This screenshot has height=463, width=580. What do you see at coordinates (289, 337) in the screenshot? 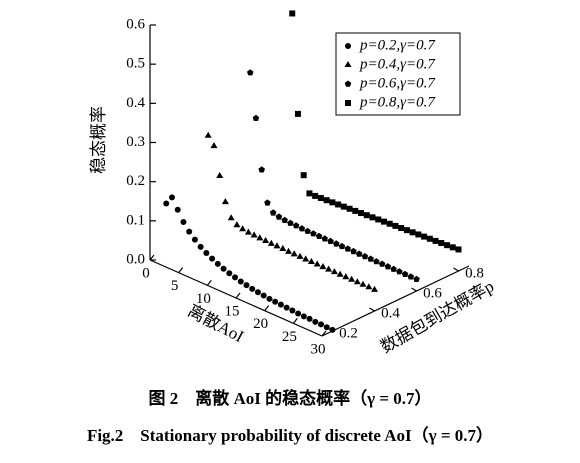
I see `x-tick-label: 25` at bounding box center [289, 337].